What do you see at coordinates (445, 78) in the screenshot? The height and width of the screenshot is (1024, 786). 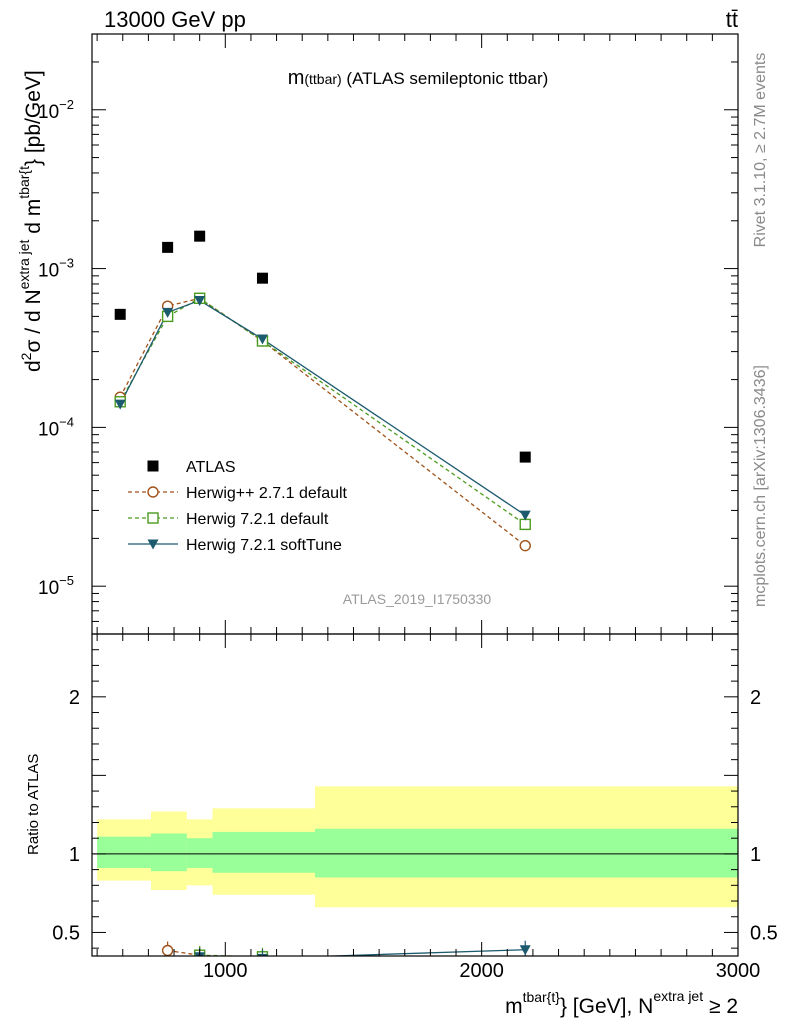 I see `title-description: (ATLAS semileptonic ttbar)` at bounding box center [445, 78].